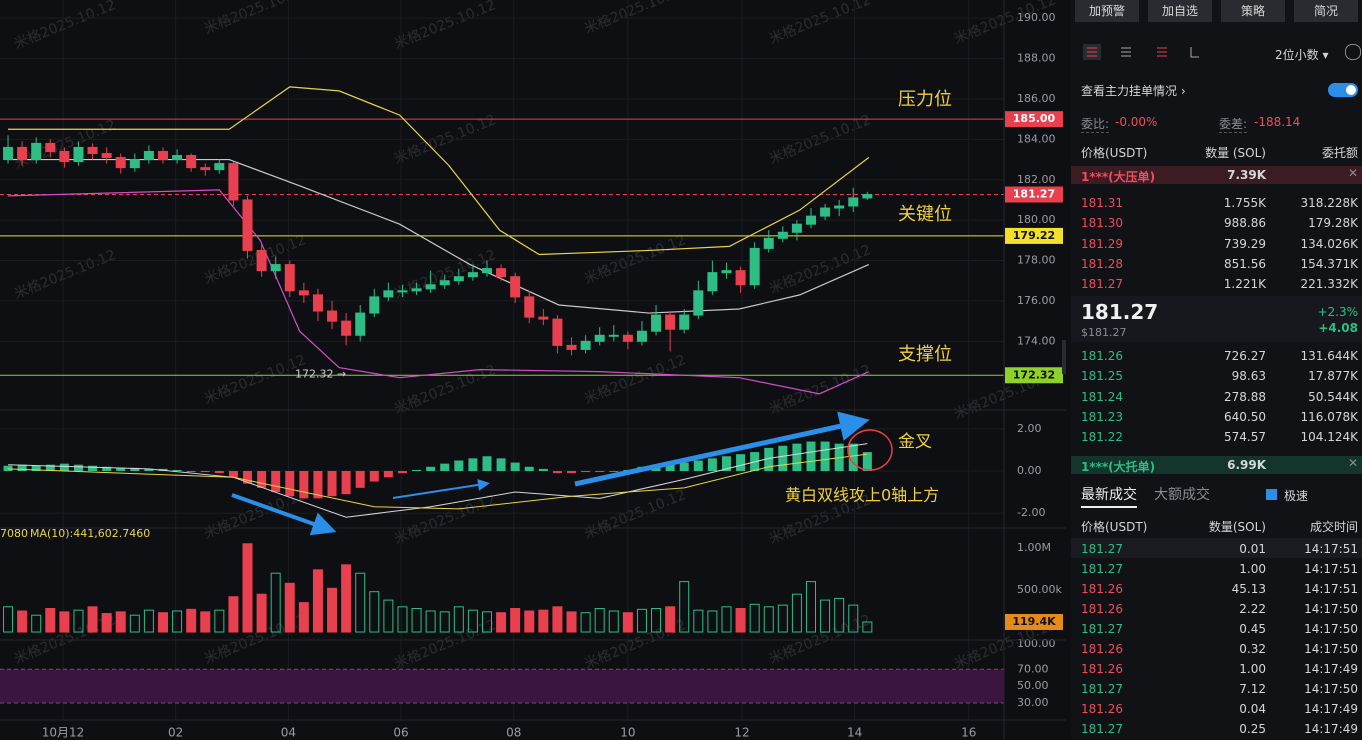 The height and width of the screenshot is (740, 1362). I want to click on volume-tag-label: 119.4K, so click(1034, 621).